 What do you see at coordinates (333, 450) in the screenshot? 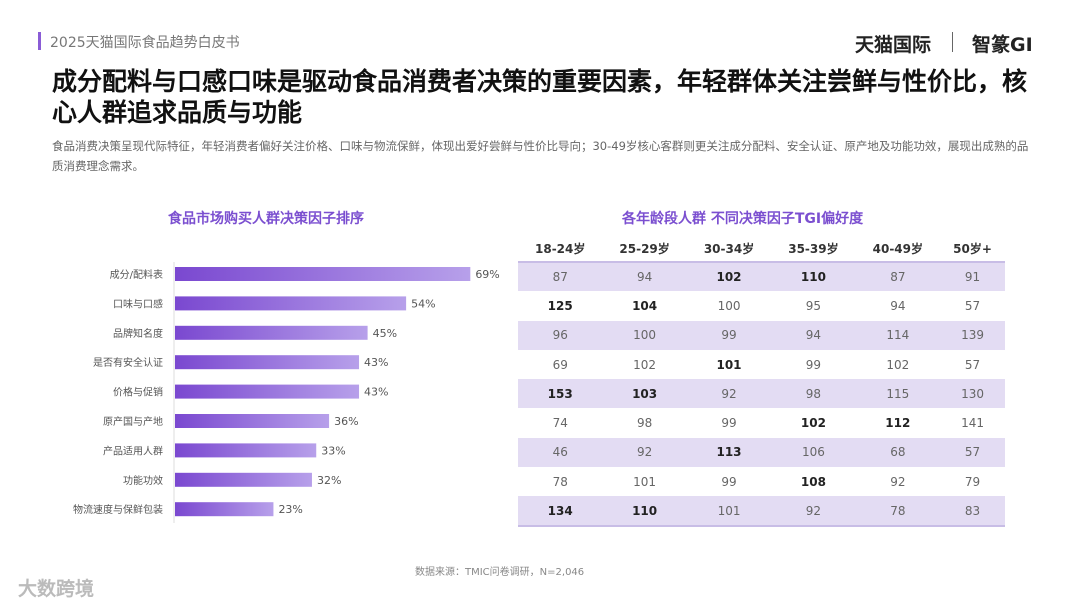
I see `bar-value-label: 33%` at bounding box center [333, 450].